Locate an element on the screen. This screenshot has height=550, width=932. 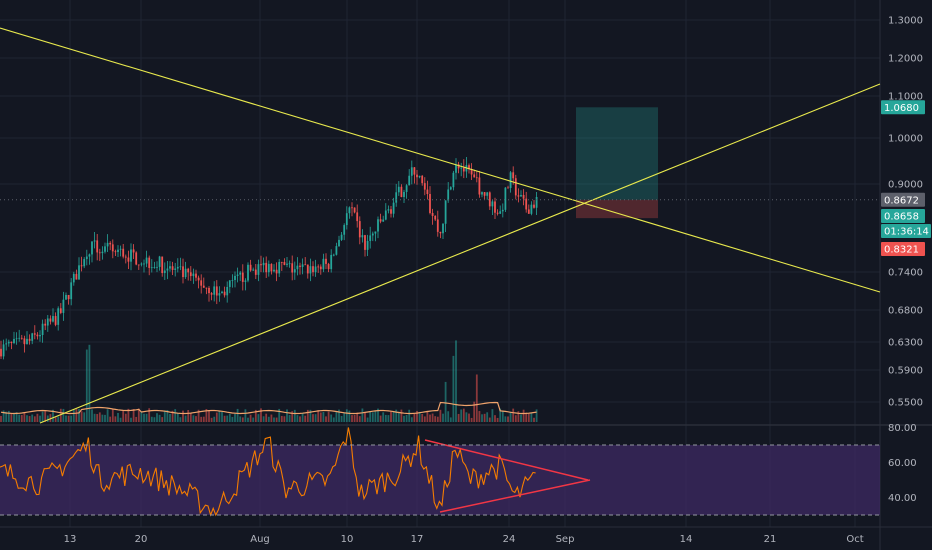
time-tick-label: 14 is located at coordinates (686, 539).